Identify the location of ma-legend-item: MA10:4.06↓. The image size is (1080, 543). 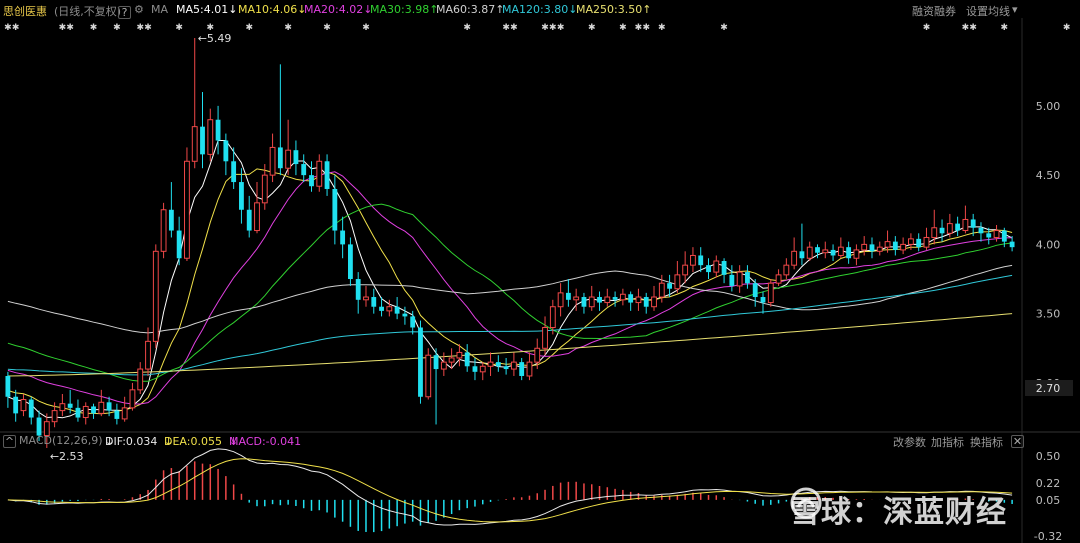
(272, 9).